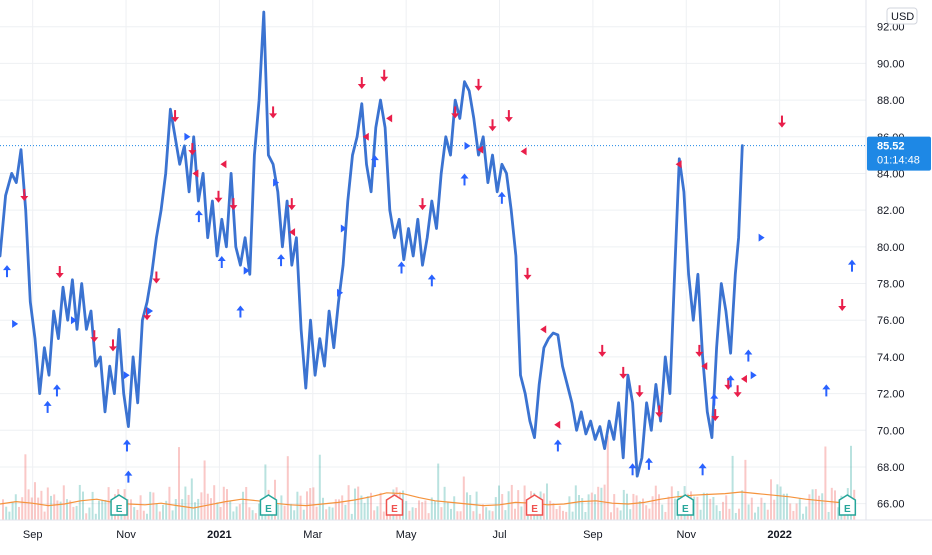 The height and width of the screenshot is (555, 932). I want to click on currency-label: USD, so click(902, 17).